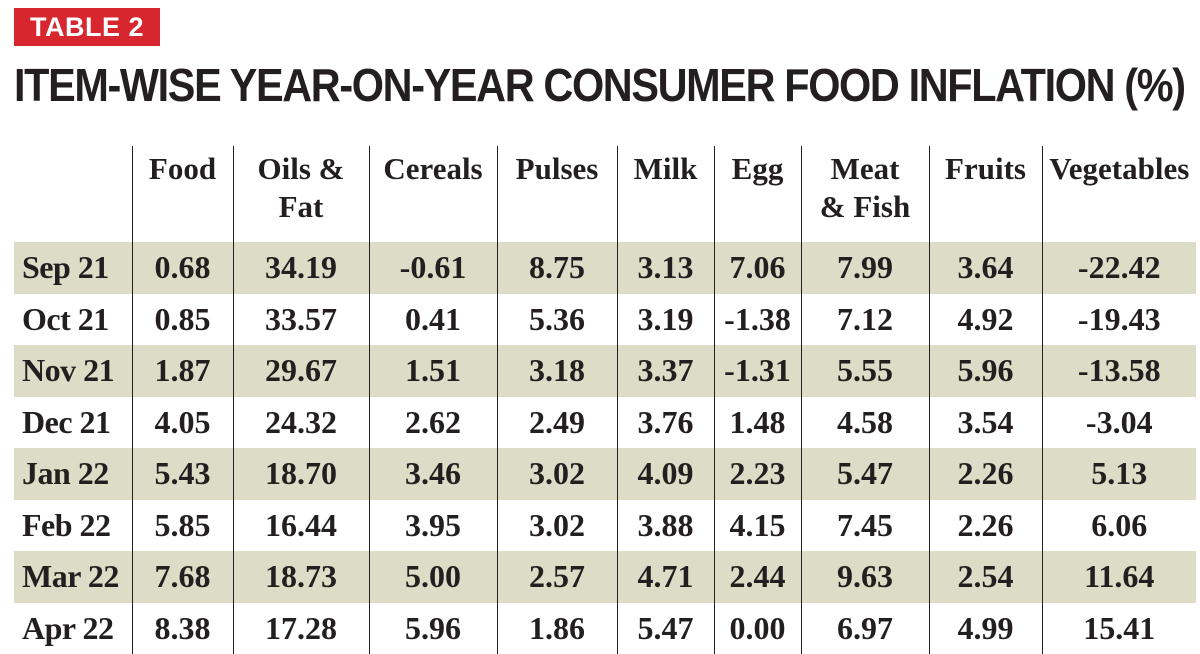 The height and width of the screenshot is (654, 1200). I want to click on table-cell: -1.38, so click(757, 320).